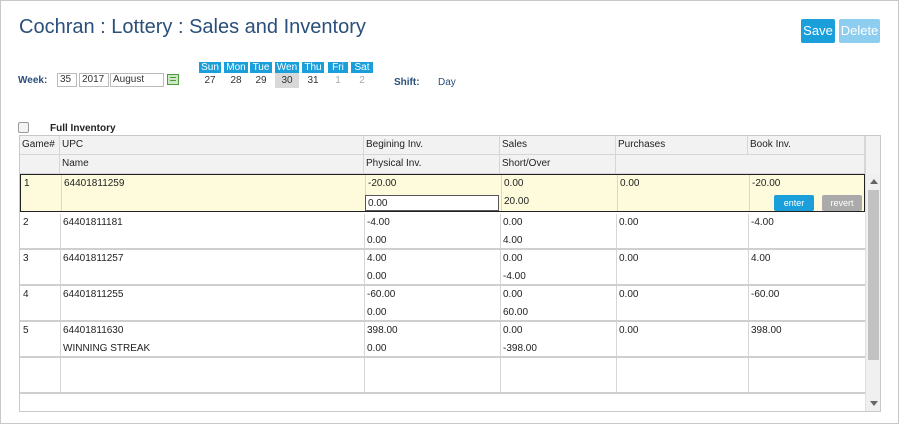 Image resolution: width=899 pixels, height=424 pixels. Describe the element at coordinates (338, 80) in the screenshot. I see `day-number-1: 1` at that location.